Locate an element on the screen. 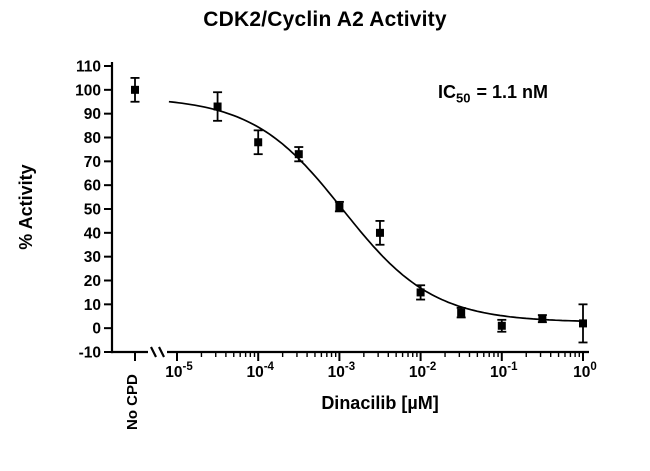 Image resolution: width=650 pixels, height=471 pixels. no-cpd-point is located at coordinates (135, 90).